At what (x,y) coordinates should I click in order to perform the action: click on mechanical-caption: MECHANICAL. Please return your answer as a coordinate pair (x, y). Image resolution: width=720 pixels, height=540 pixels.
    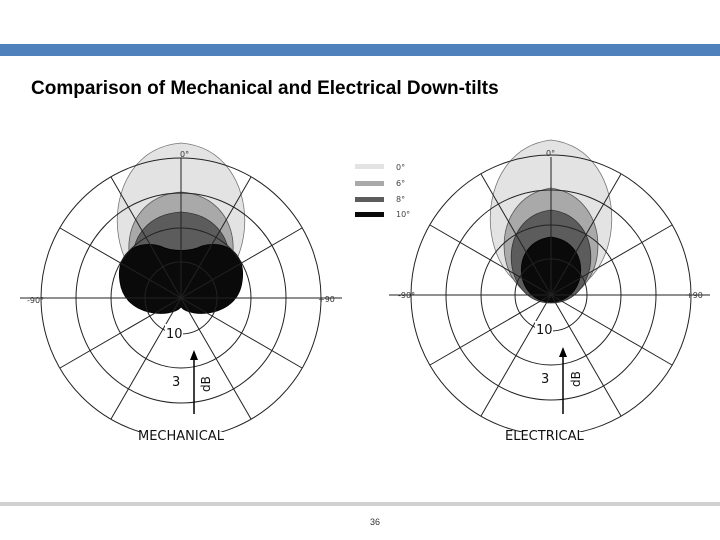
    Looking at the image, I should click on (181, 436).